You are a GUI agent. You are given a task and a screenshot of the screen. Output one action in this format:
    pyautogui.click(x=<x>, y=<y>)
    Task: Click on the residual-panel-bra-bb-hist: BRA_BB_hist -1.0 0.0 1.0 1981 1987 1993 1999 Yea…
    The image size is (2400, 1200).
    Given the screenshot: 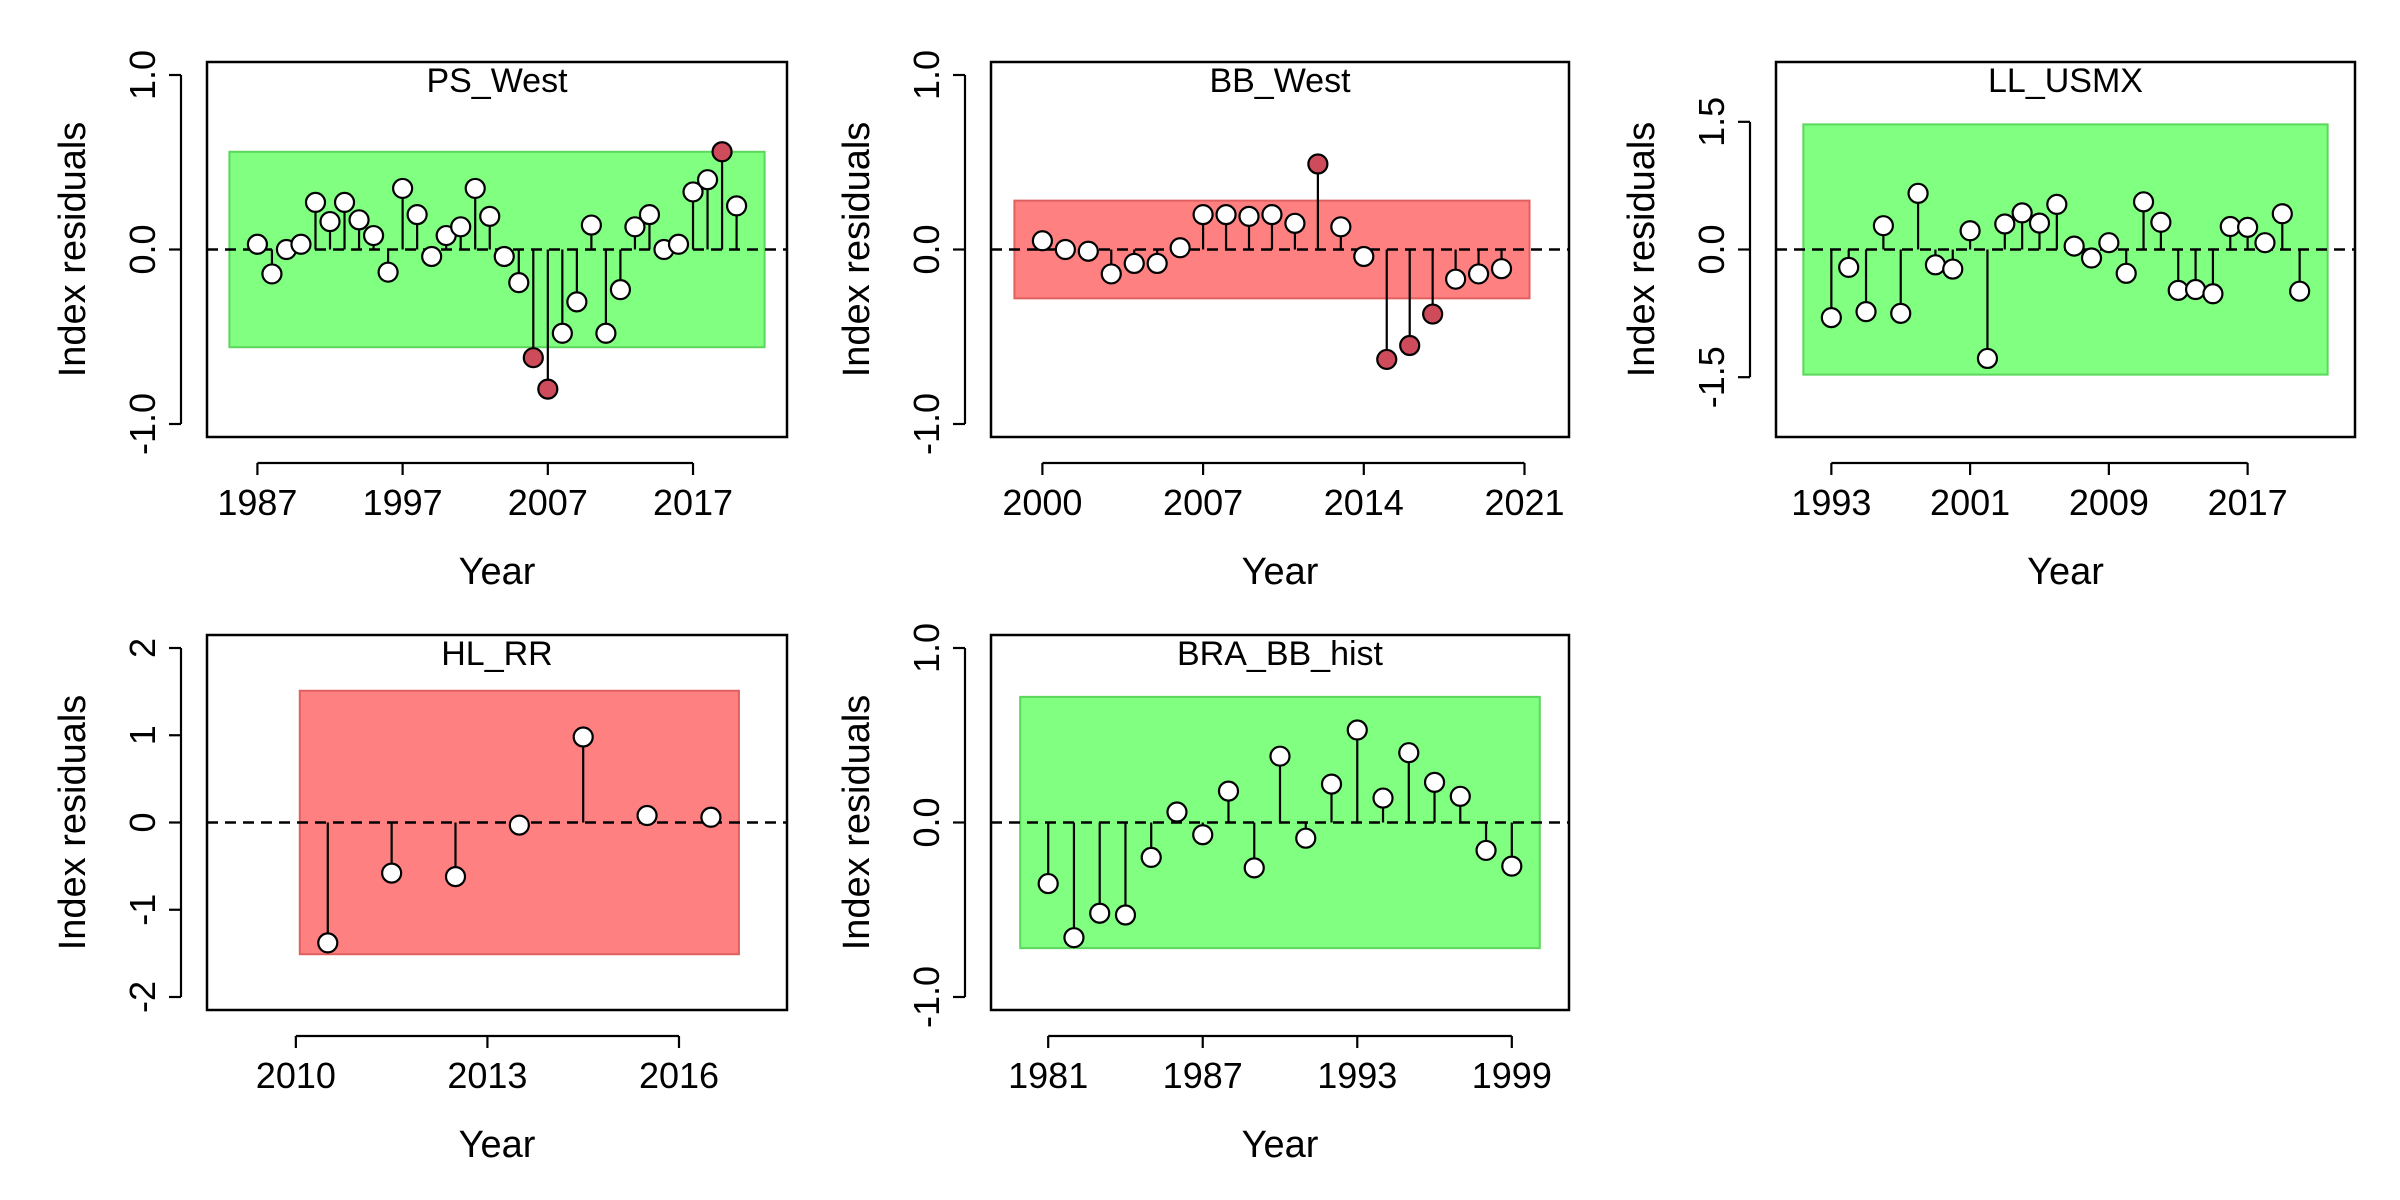 What is the action you would take?
    pyautogui.click(x=1203, y=894)
    